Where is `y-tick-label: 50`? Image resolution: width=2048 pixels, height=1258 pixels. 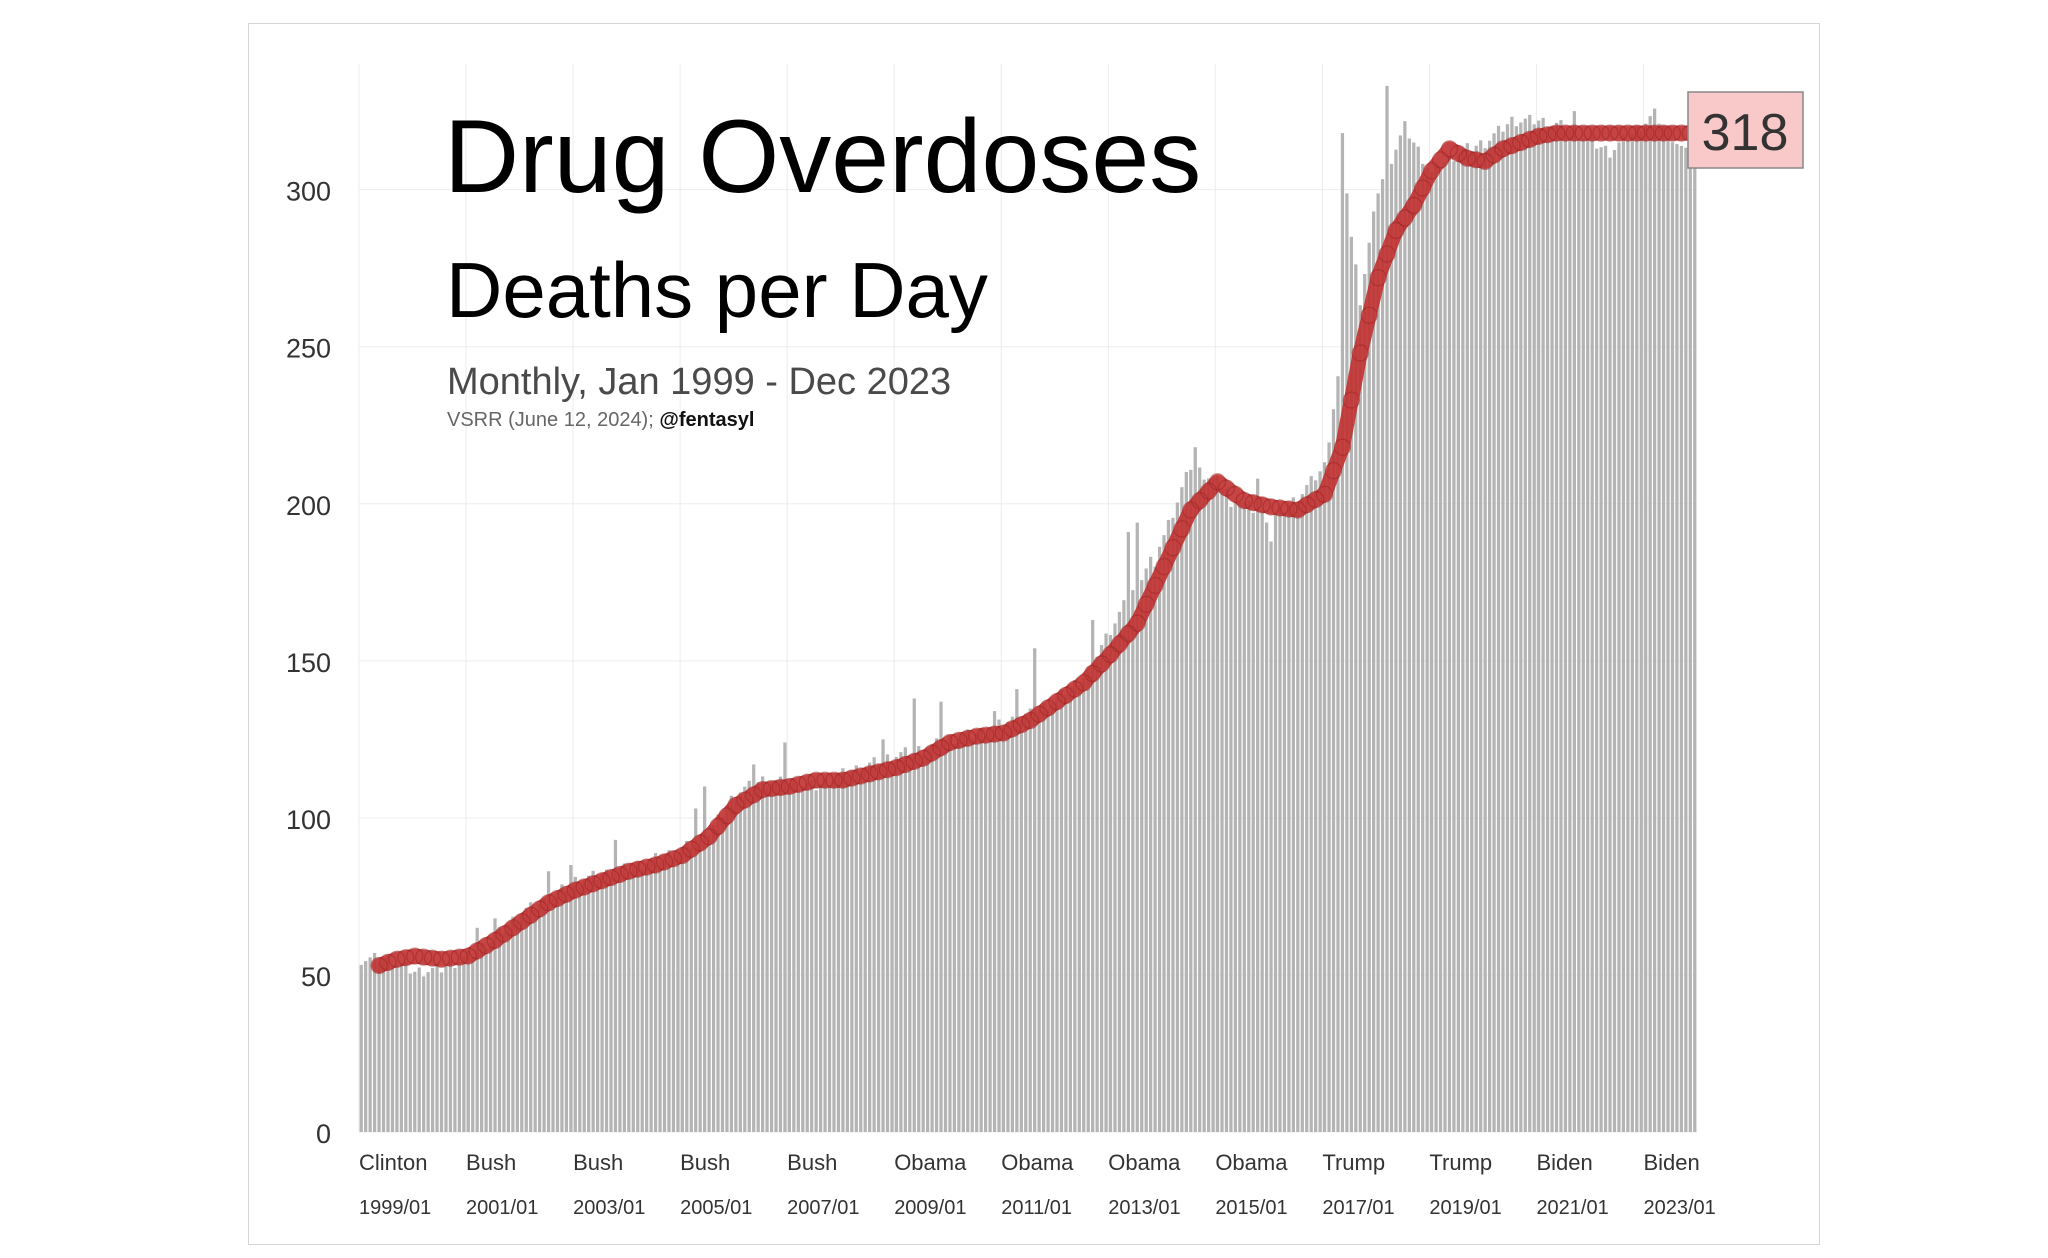
y-tick-label: 50 is located at coordinates (316, 977).